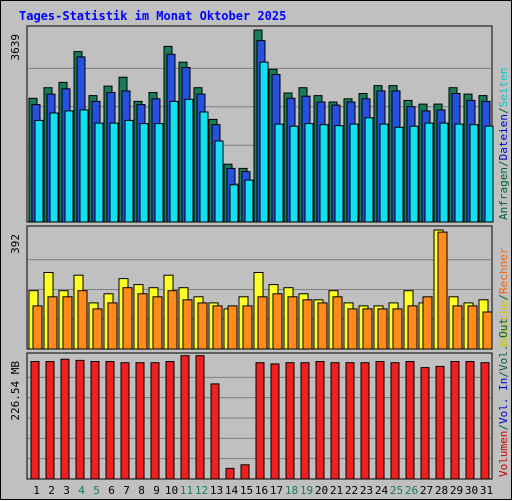  I want to click on legend-item: Vol. Out, so click(503, 344).